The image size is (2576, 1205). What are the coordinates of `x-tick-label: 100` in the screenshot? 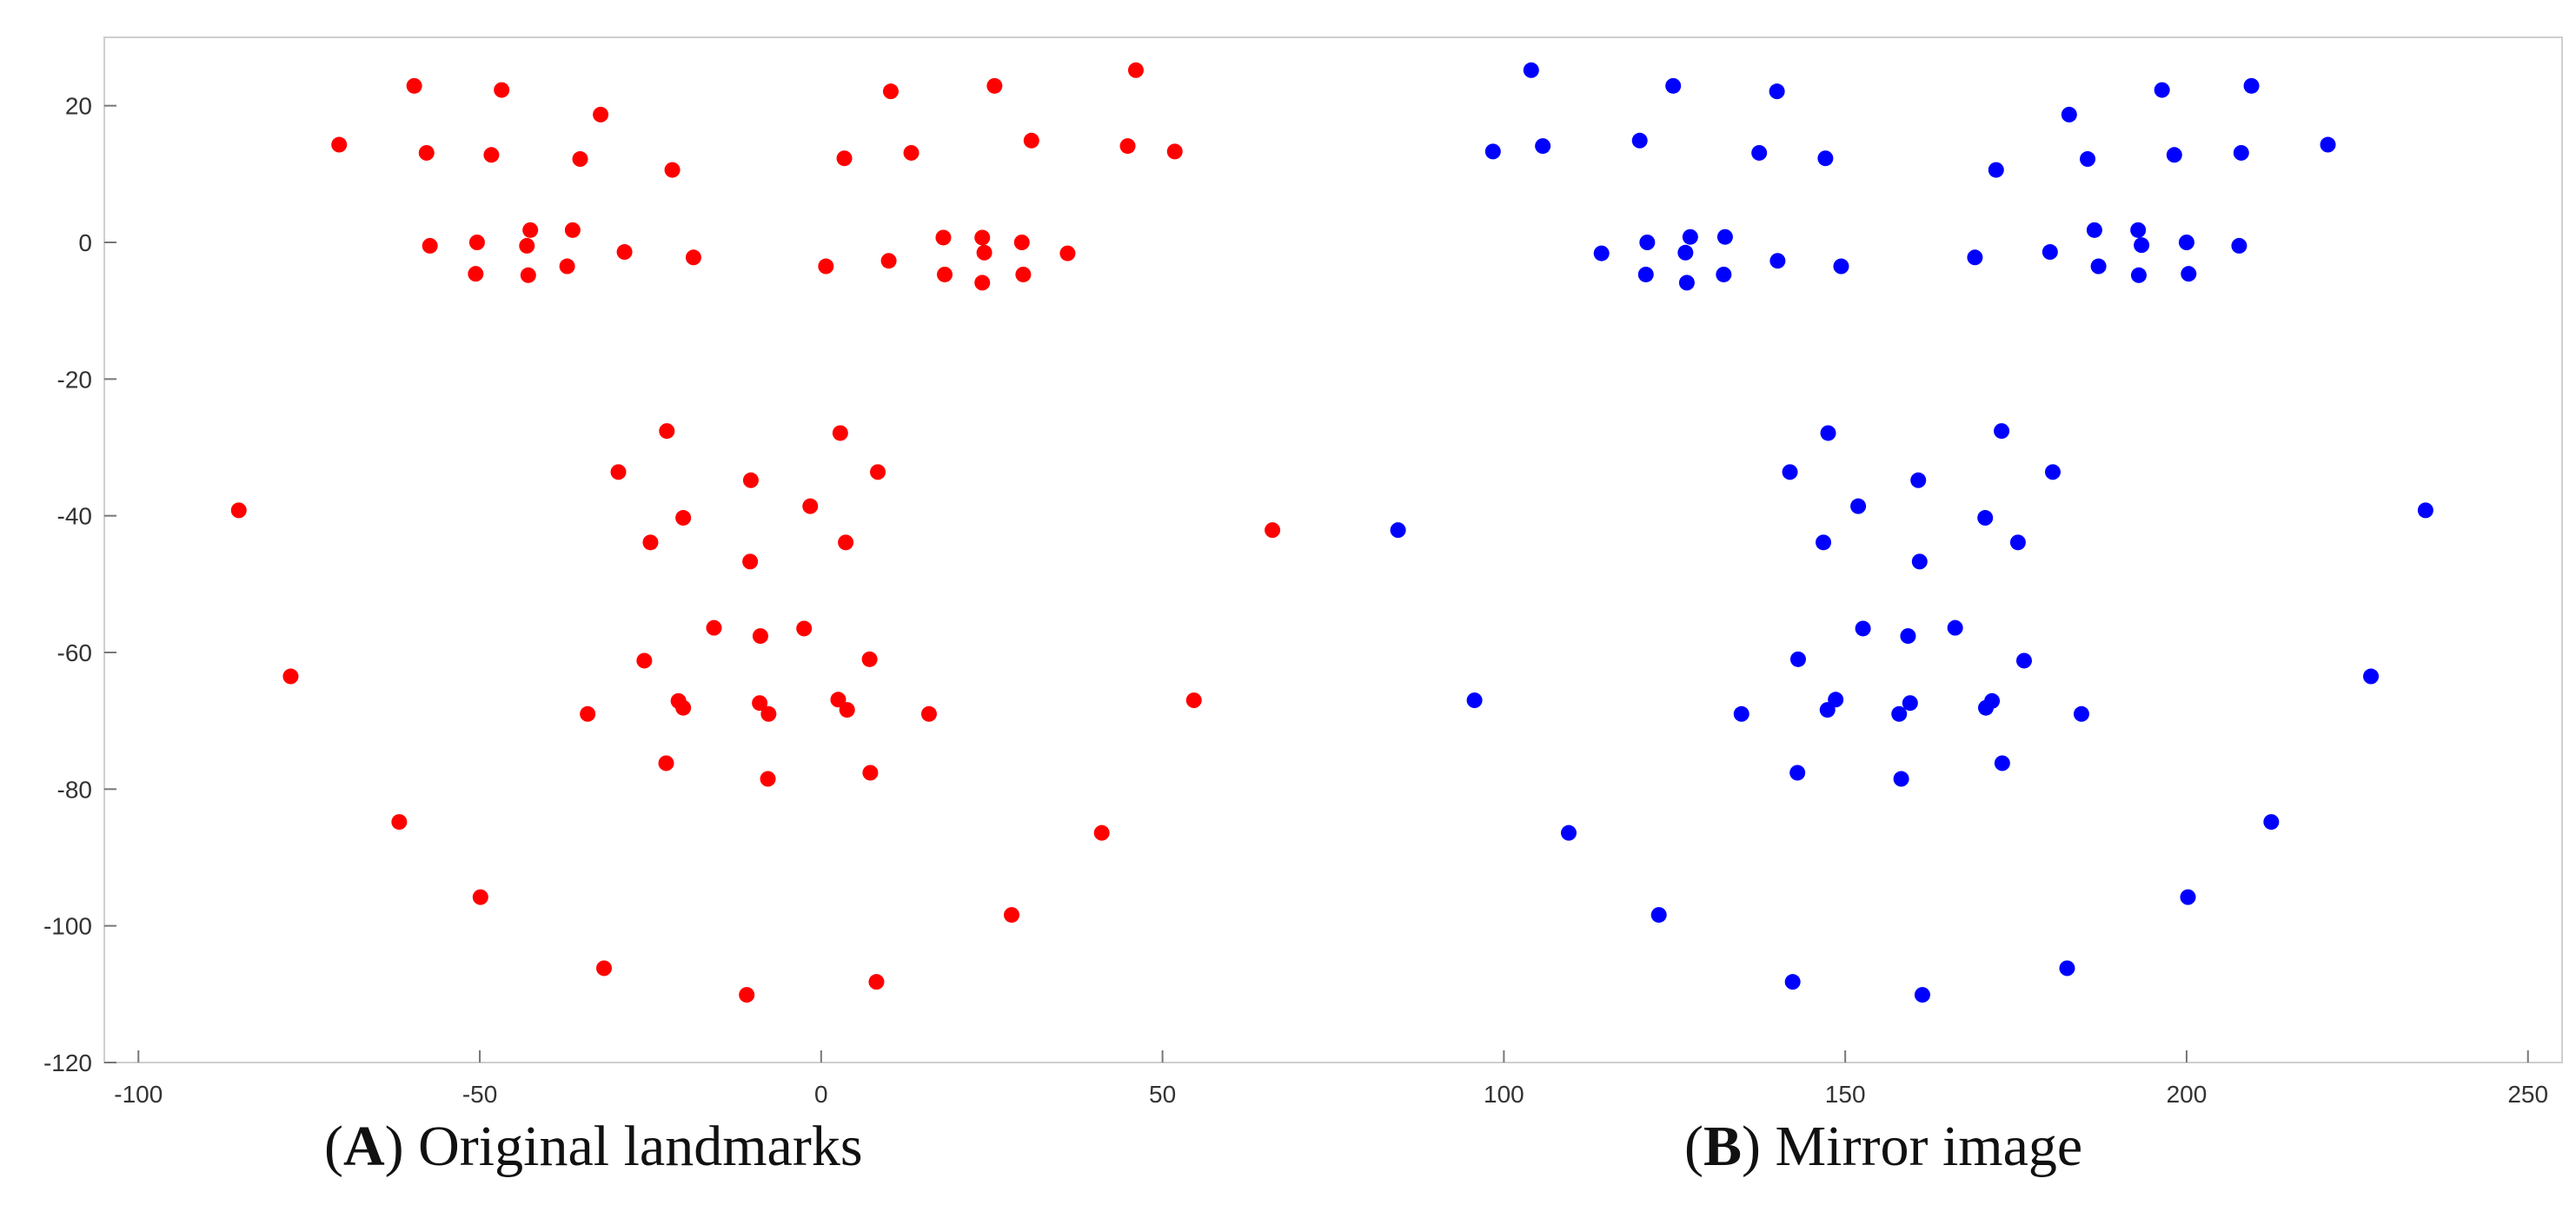 It's located at (1504, 1094).